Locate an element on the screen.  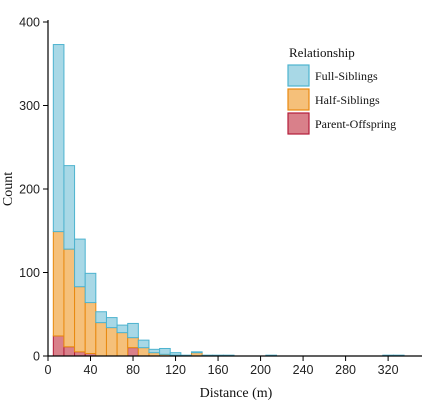
x-tick-label: 0 is located at coordinates (48, 370).